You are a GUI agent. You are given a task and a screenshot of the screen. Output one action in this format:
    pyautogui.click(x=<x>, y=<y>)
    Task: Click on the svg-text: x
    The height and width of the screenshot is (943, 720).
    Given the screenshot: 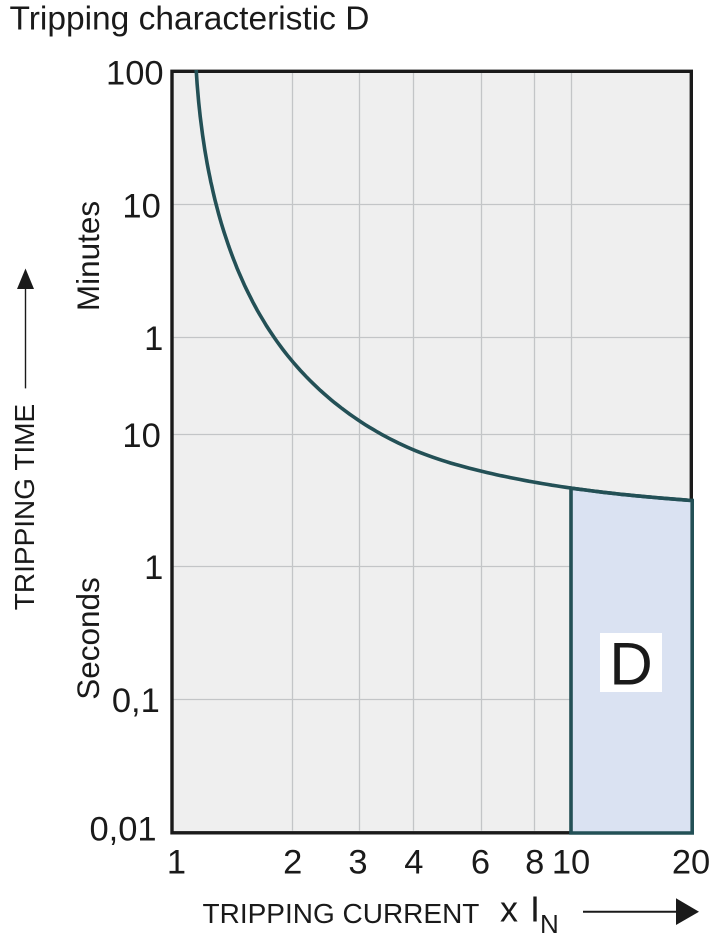 What is the action you would take?
    pyautogui.click(x=509, y=909)
    